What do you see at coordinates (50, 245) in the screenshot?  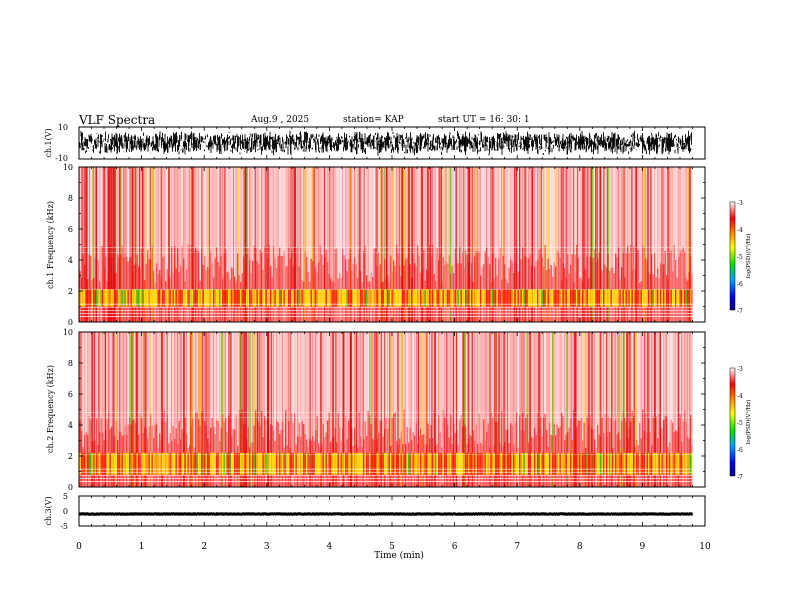 I see `ch1-spec-ylabel: ch.1 Frequency (kHz)` at bounding box center [50, 245].